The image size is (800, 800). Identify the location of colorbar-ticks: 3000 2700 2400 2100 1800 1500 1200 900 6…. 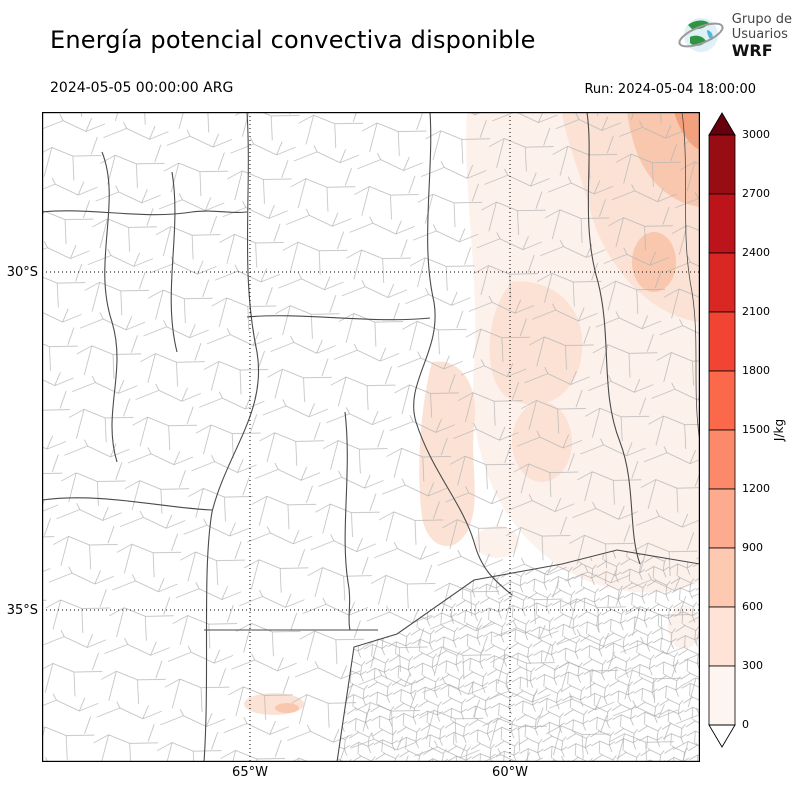
(756, 430).